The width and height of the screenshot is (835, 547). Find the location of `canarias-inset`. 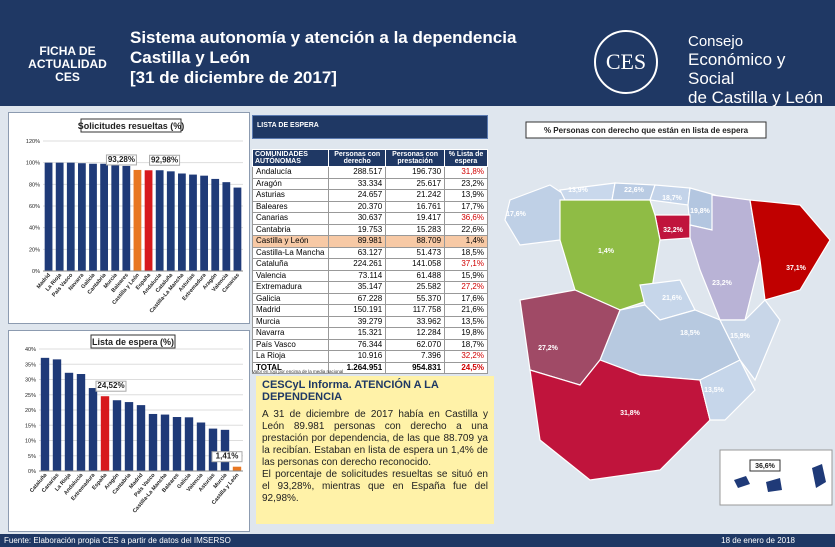

canarias-inset is located at coordinates (776, 477).